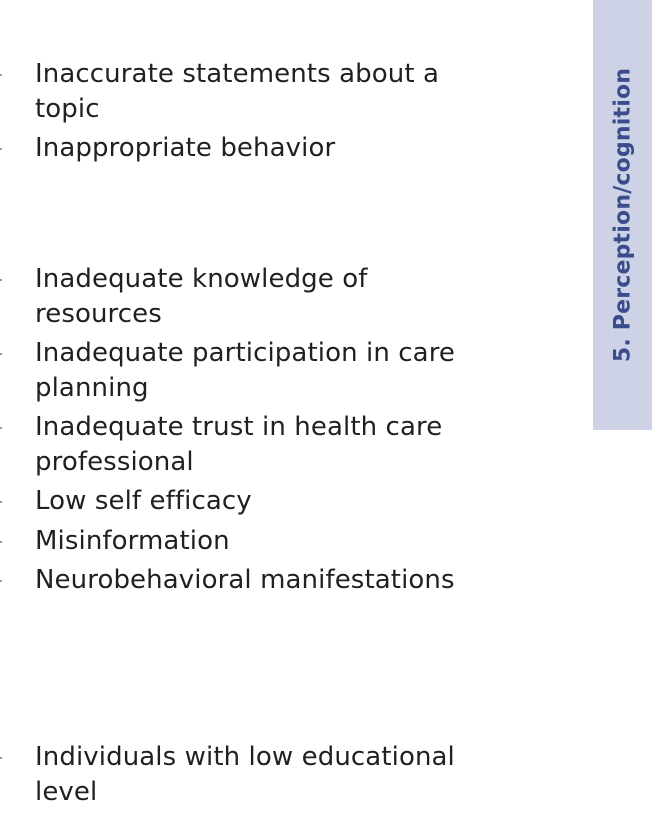 The height and width of the screenshot is (823, 652). I want to click on list-item-text: Inaccurate statements about a topic, so click(237, 91).